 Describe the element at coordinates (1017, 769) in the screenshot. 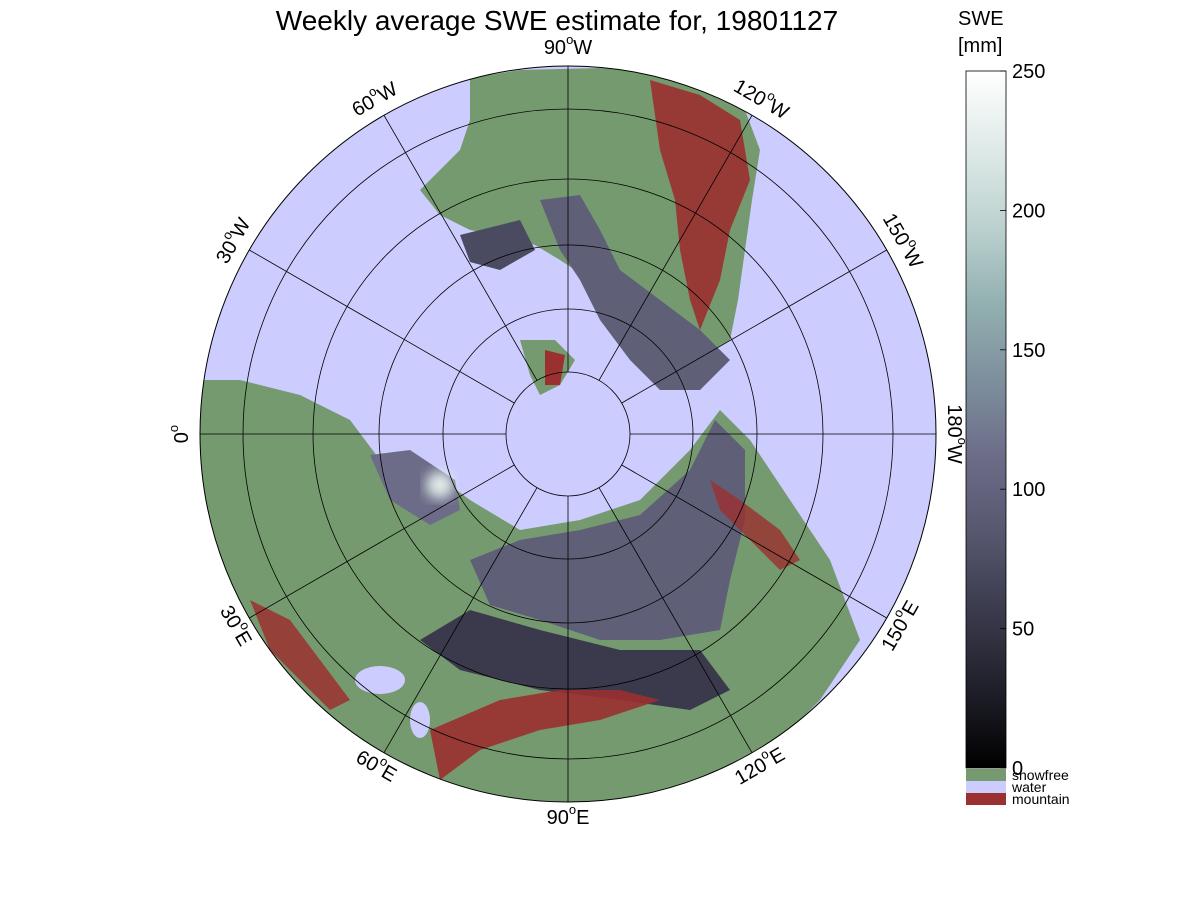

I see `colorbar-tick-label: 0` at that location.